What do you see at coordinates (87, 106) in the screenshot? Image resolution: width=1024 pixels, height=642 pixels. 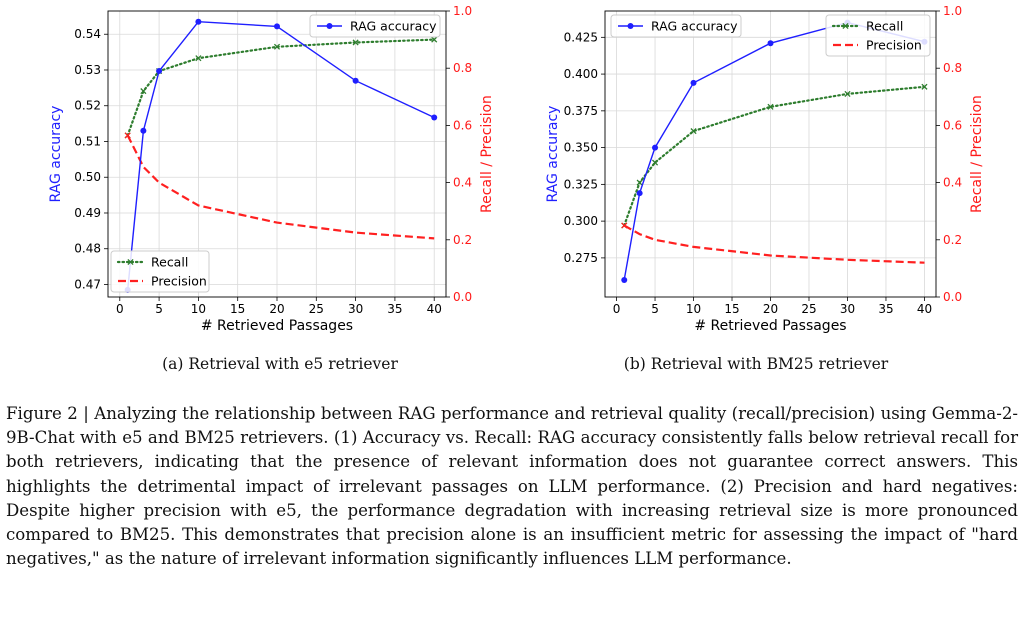 I see `y-left-tick-label: 0.52` at bounding box center [87, 106].